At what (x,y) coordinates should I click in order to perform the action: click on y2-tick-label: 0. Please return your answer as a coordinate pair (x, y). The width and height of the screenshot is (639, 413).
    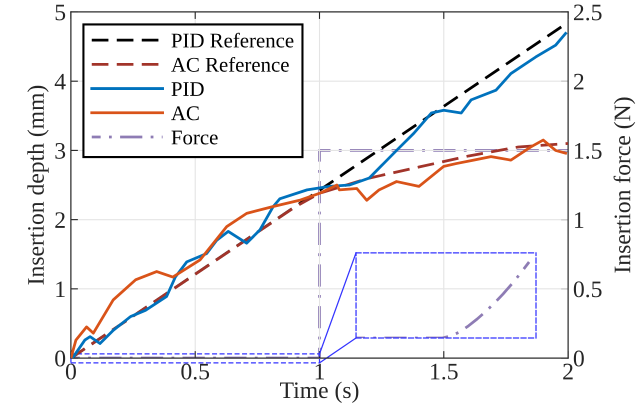
    Looking at the image, I should click on (579, 358).